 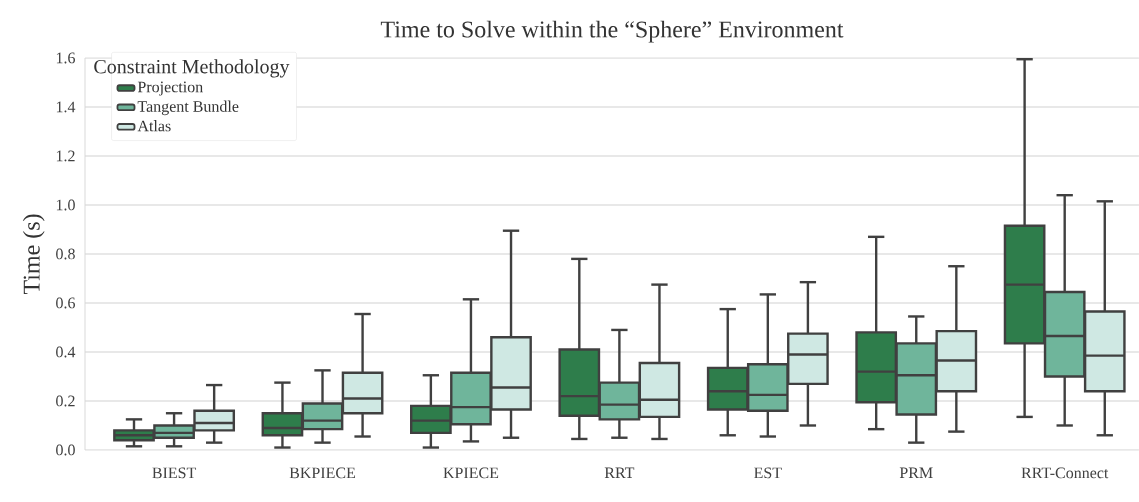 I want to click on x-tick-label: BIEST, so click(x=174, y=473).